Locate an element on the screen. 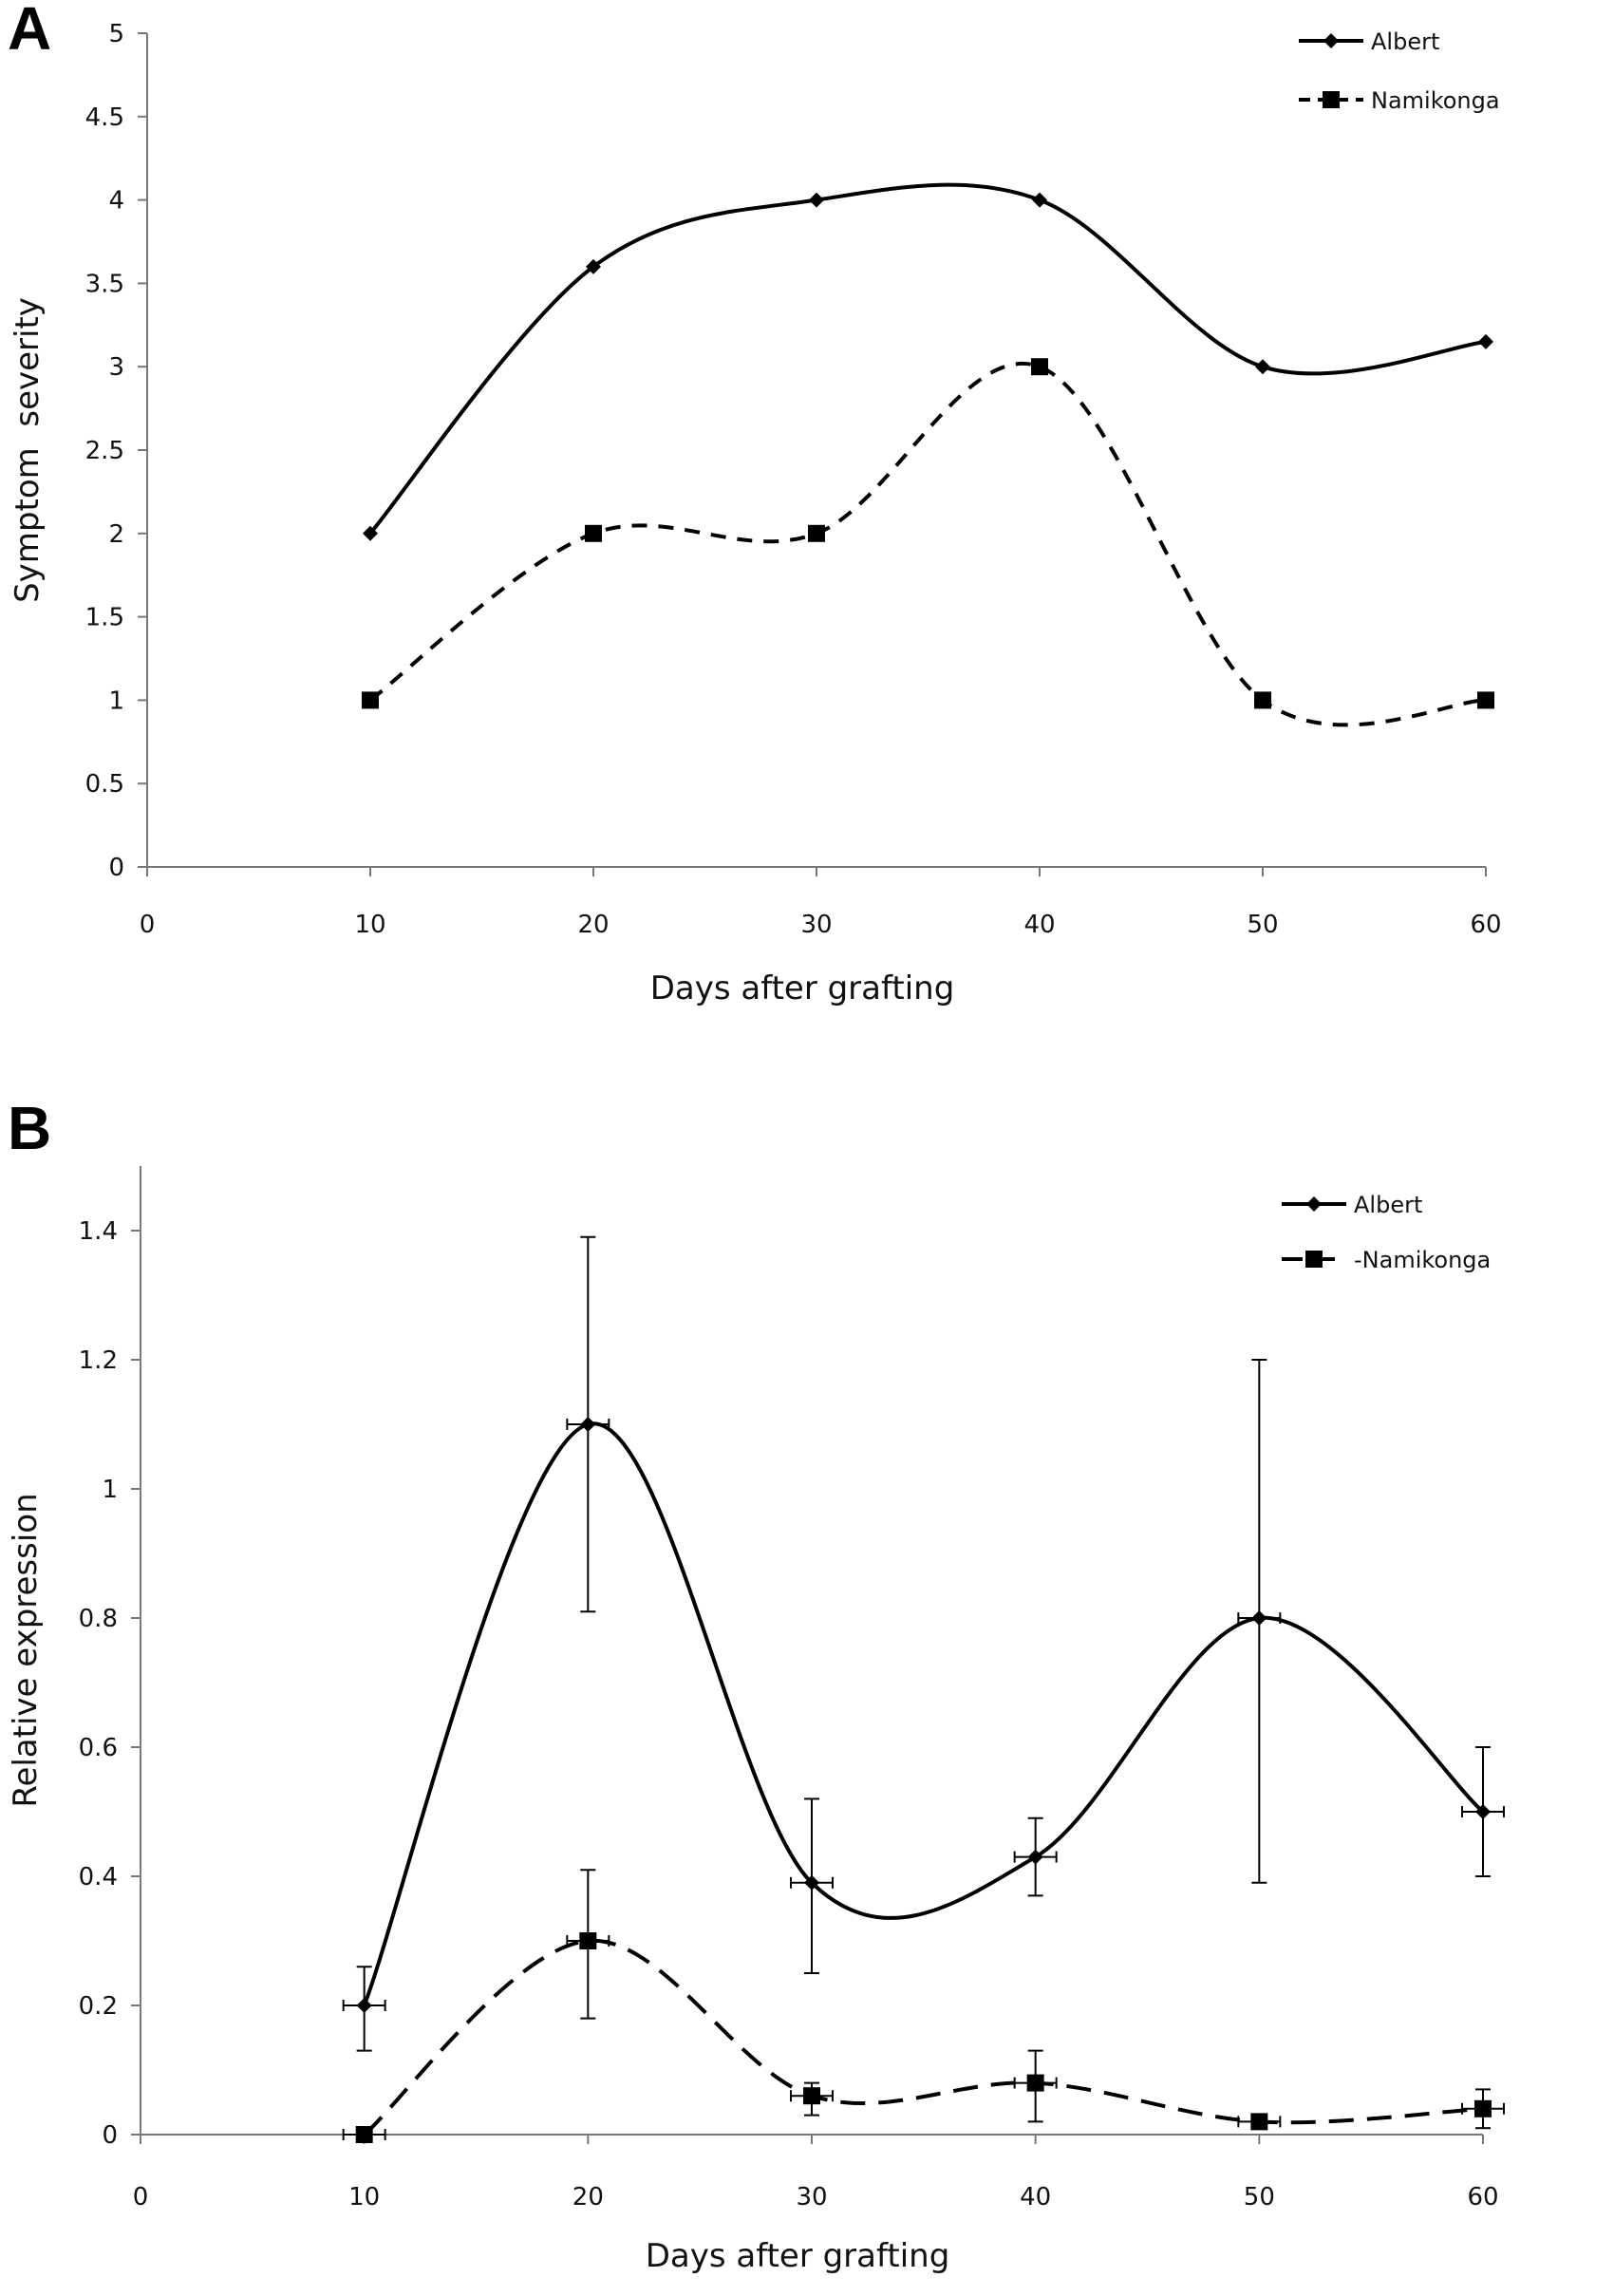 This screenshot has height=2296, width=1614. y-tick-label: 3 is located at coordinates (116, 367).